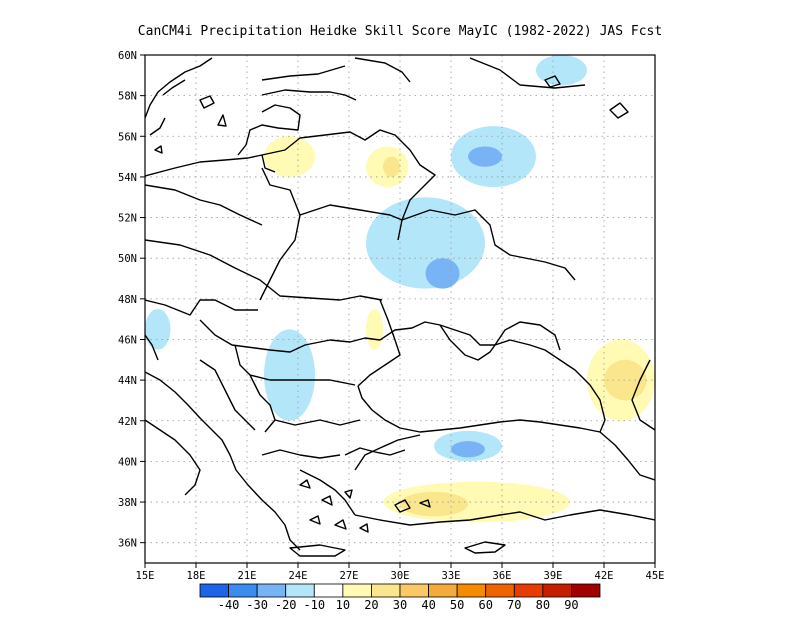 The width and height of the screenshot is (800, 618). I want to click on colorbar-labels: -40 -30 -20 -10 10 20 30 40 50 60 70 80 90, so click(398, 605).